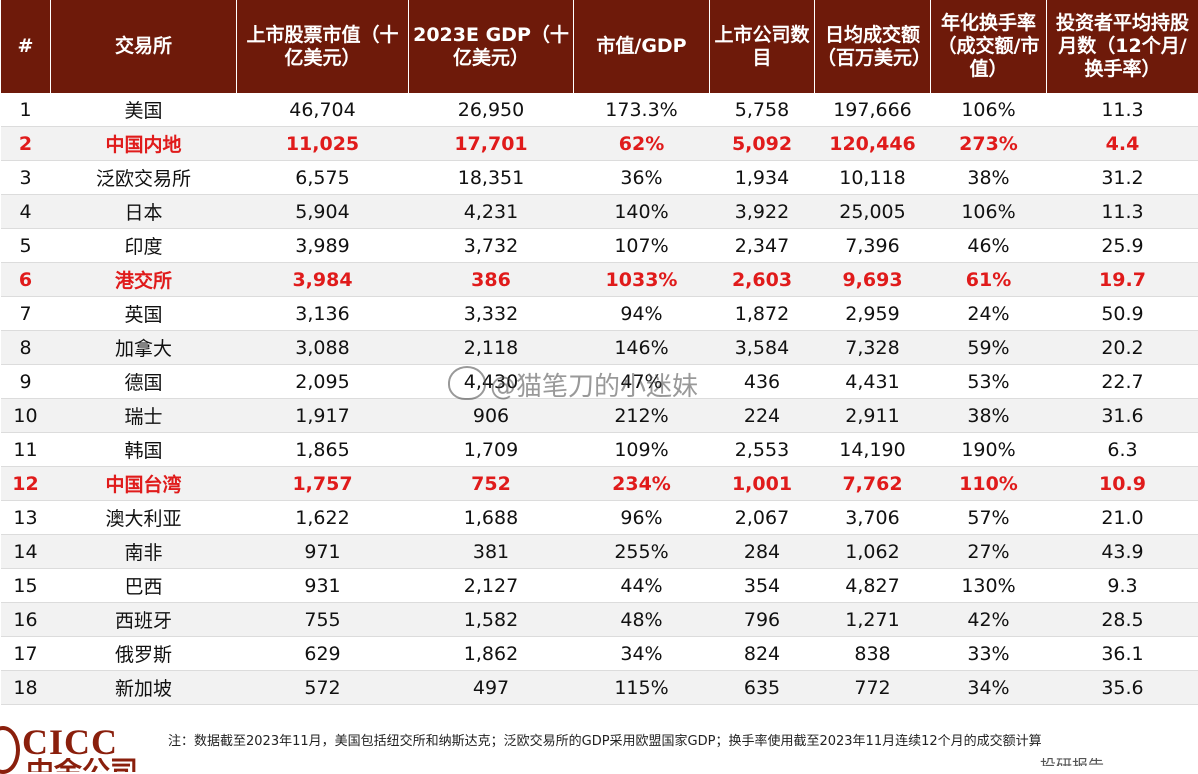 The image size is (1198, 774). Describe the element at coordinates (1122, 280) in the screenshot. I see `holding-months-cell: 19.7` at that location.